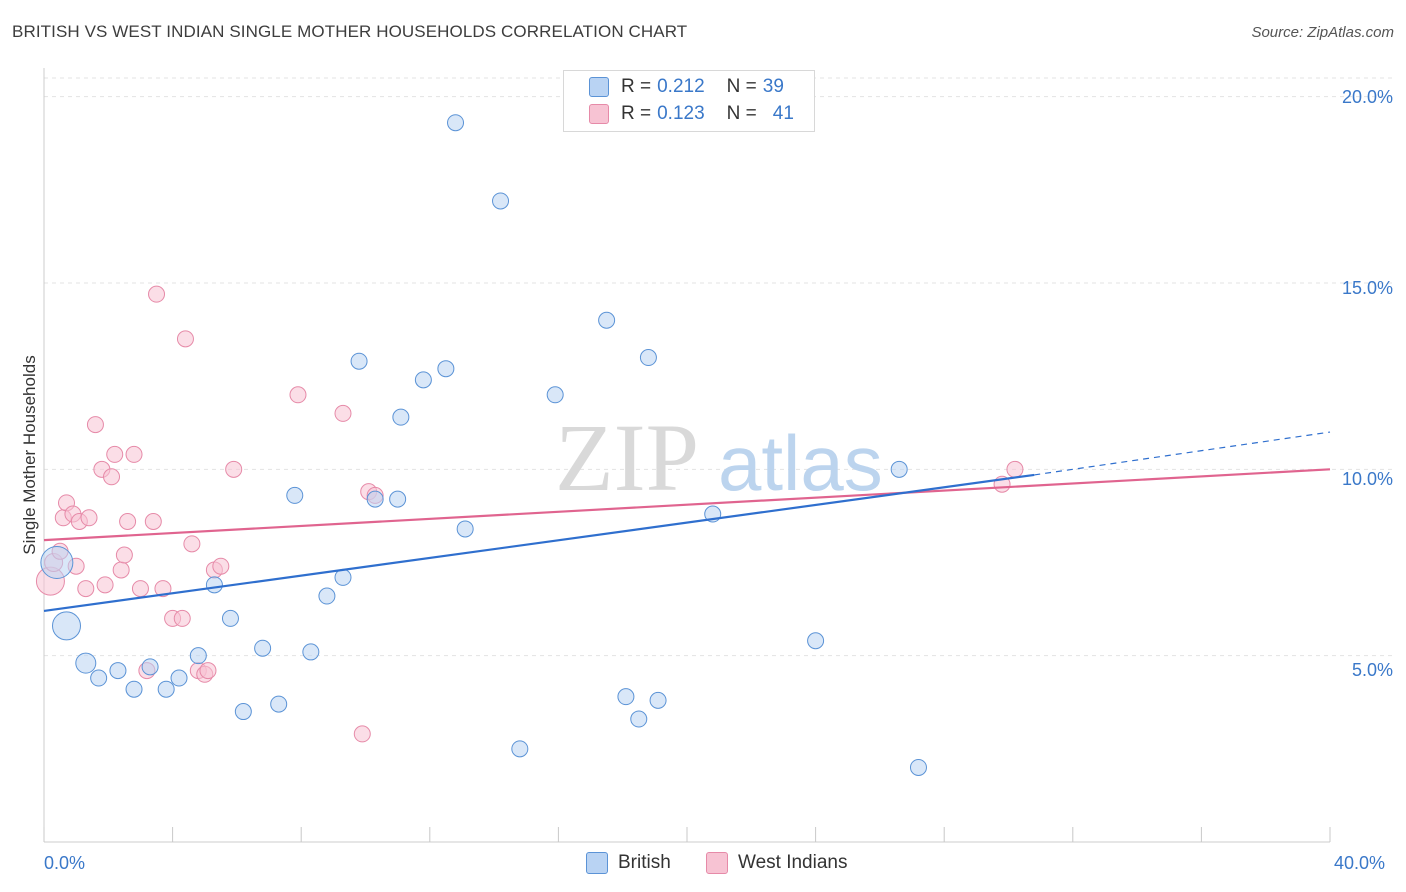 This screenshot has width=1406, height=892. Describe the element at coordinates (627, 457) in the screenshot. I see `watermark-zip: ZIP` at that location.